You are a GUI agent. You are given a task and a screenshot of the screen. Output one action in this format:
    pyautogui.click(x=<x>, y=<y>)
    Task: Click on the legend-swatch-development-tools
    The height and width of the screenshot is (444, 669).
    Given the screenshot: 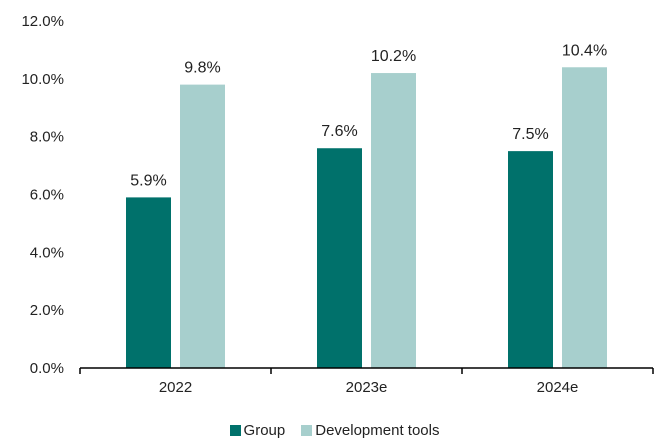 What is the action you would take?
    pyautogui.click(x=307, y=430)
    